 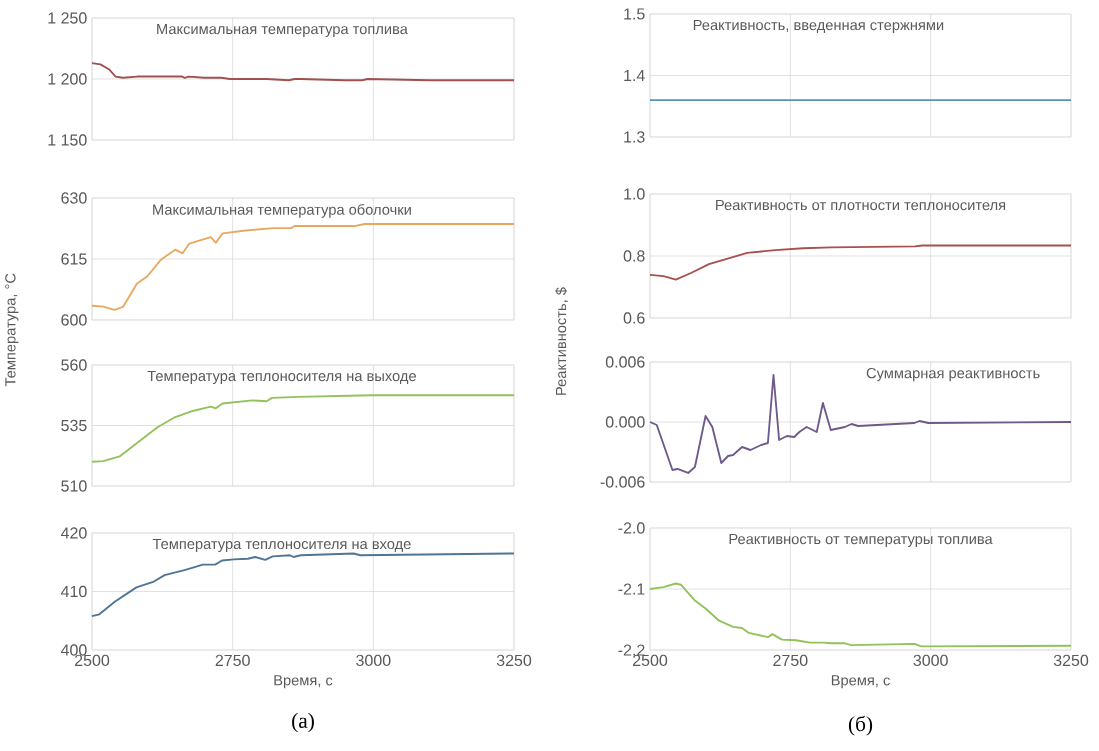 I want to click on y-tick-label: 615, so click(x=74, y=259).